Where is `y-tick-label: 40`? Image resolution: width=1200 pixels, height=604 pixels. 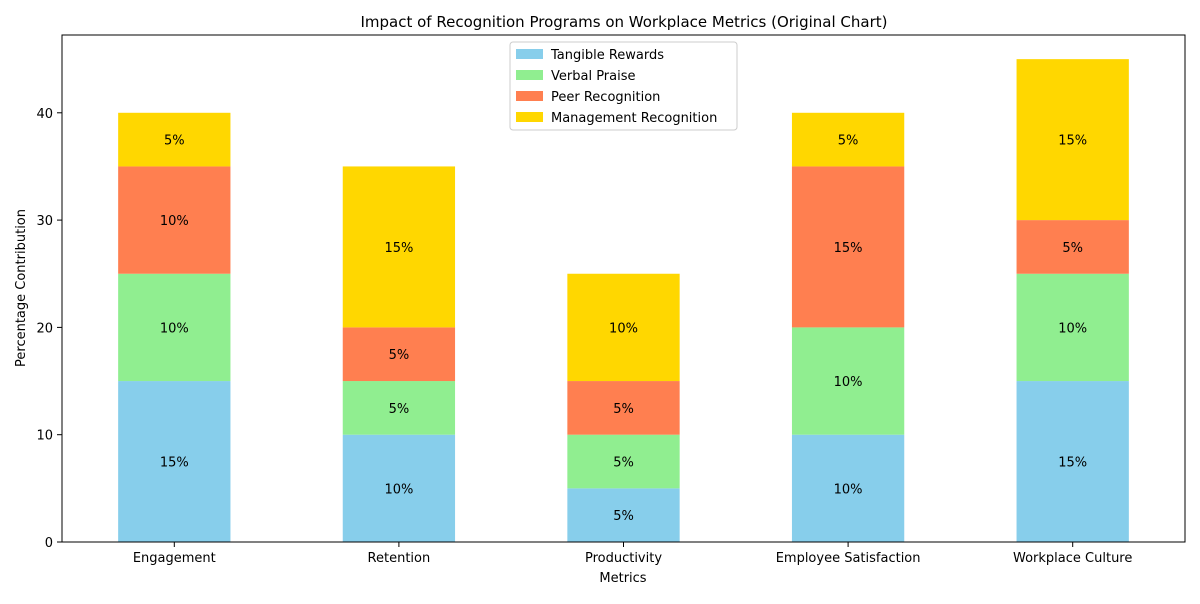
y-tick-label: 40 is located at coordinates (44, 114).